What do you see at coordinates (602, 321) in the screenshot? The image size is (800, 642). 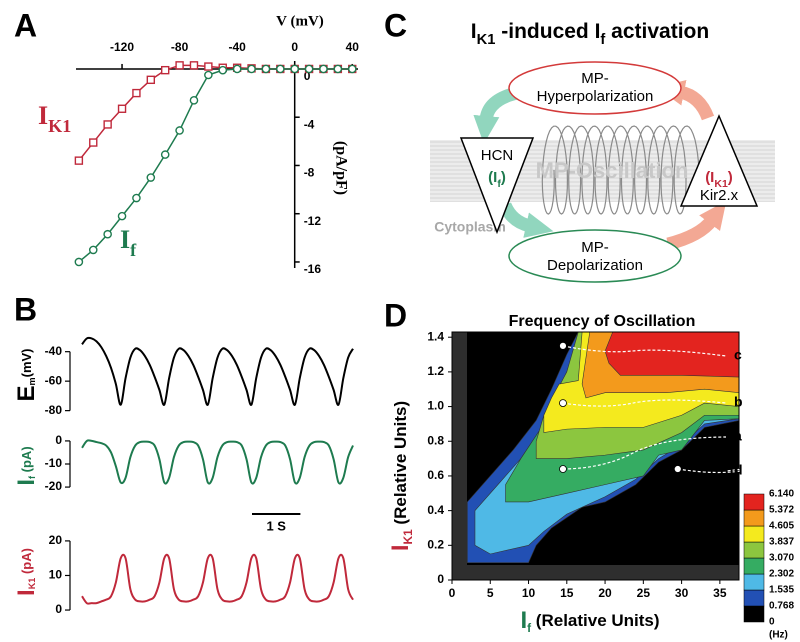 I see `chart-title: Frequency of Oscillation` at bounding box center [602, 321].